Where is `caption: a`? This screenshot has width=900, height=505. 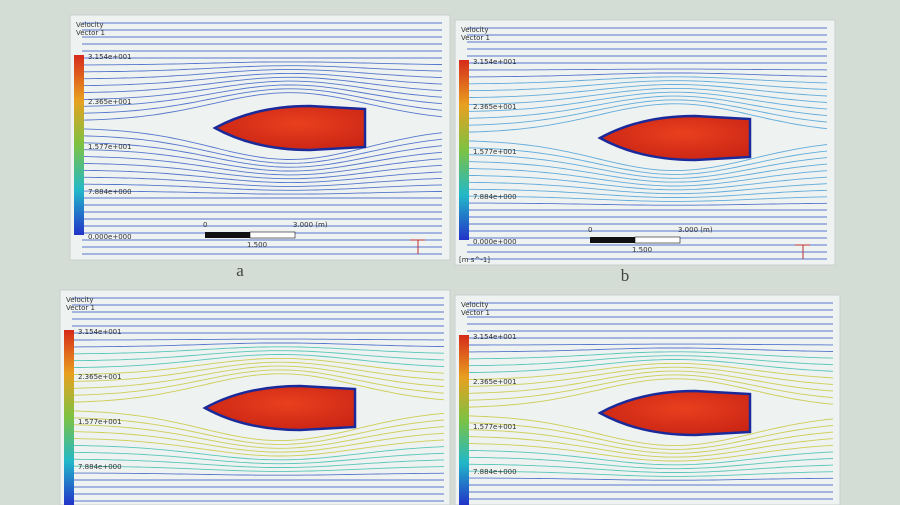
caption: a is located at coordinates (240, 270).